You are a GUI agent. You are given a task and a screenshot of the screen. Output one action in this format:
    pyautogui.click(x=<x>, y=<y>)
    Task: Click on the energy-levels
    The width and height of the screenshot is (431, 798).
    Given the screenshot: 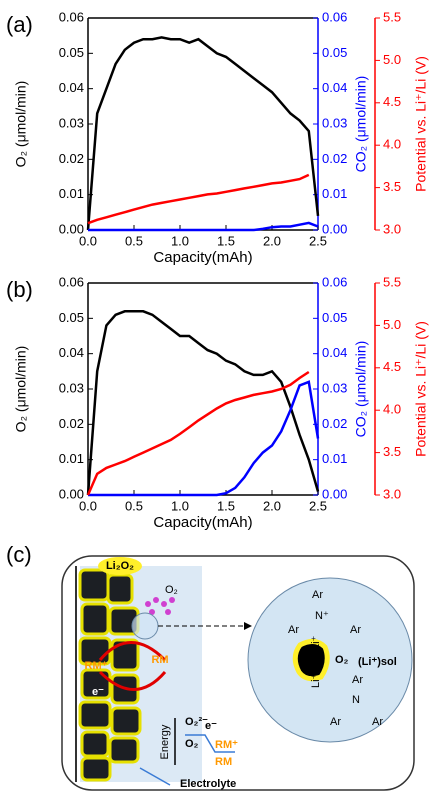 What is the action you would take?
    pyautogui.click(x=210, y=743)
    